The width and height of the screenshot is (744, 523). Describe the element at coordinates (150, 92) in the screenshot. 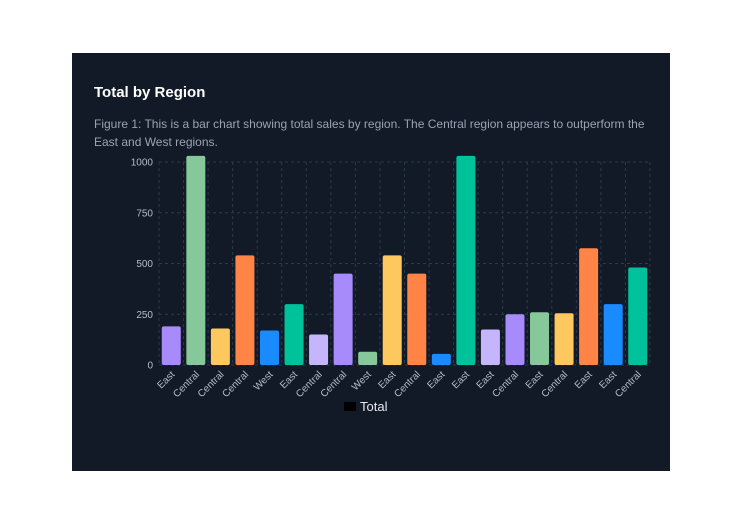

I see `chart-title: Total by Region` at that location.